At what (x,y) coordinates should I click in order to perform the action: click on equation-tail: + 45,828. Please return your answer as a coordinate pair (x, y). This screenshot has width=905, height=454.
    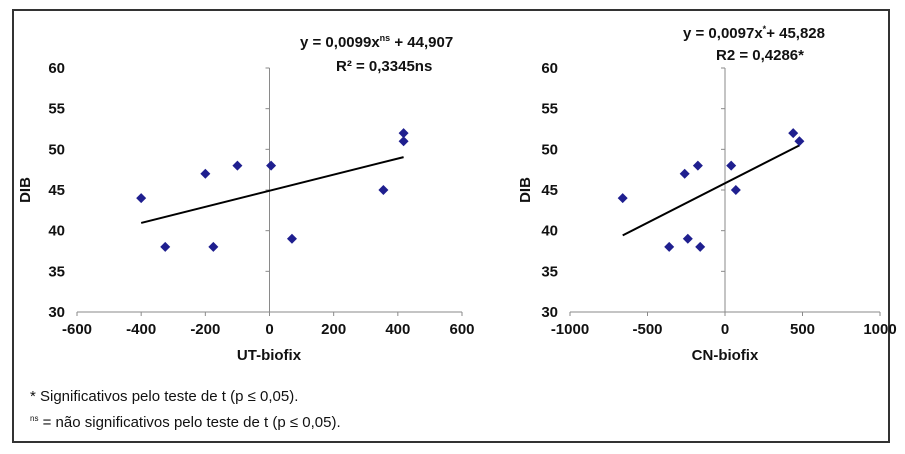
    Looking at the image, I should click on (795, 33).